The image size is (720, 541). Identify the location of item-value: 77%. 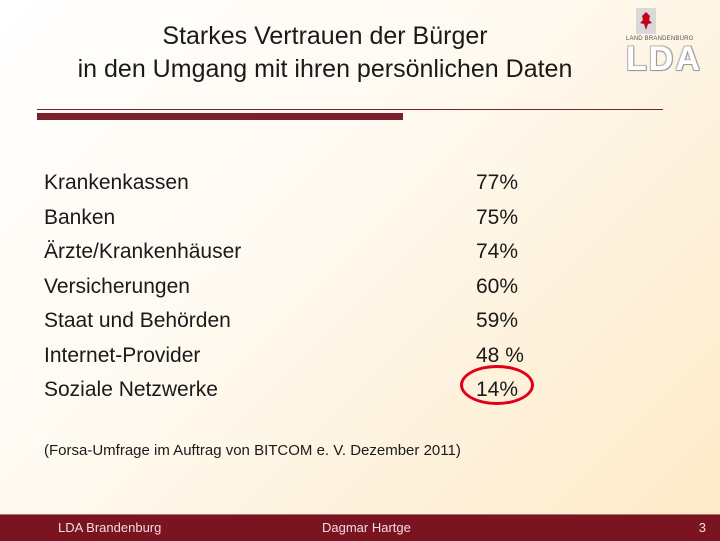
(497, 182).